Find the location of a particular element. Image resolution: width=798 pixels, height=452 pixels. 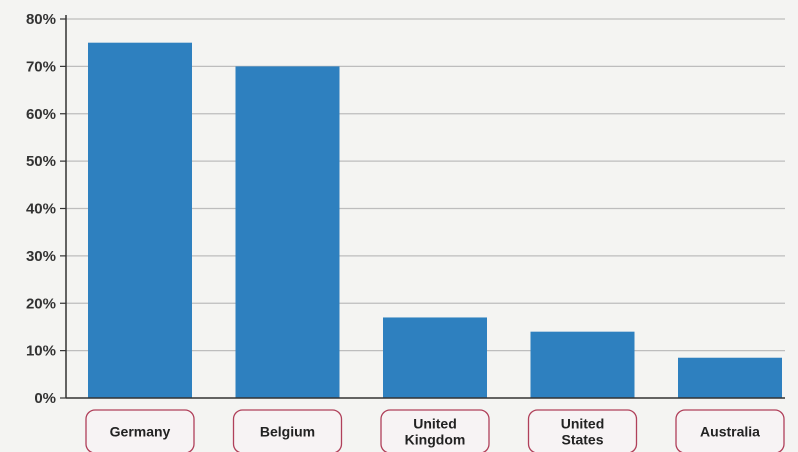

category-label: Germany is located at coordinates (140, 432).